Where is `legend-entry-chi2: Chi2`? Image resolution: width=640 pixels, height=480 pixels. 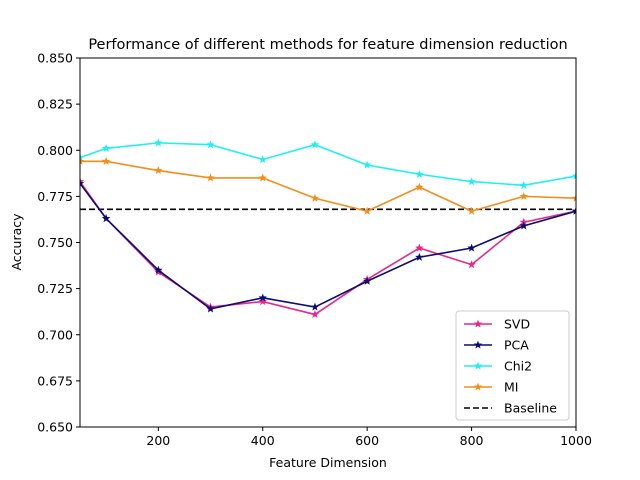
legend-entry-chi2: Chi2 is located at coordinates (498, 366).